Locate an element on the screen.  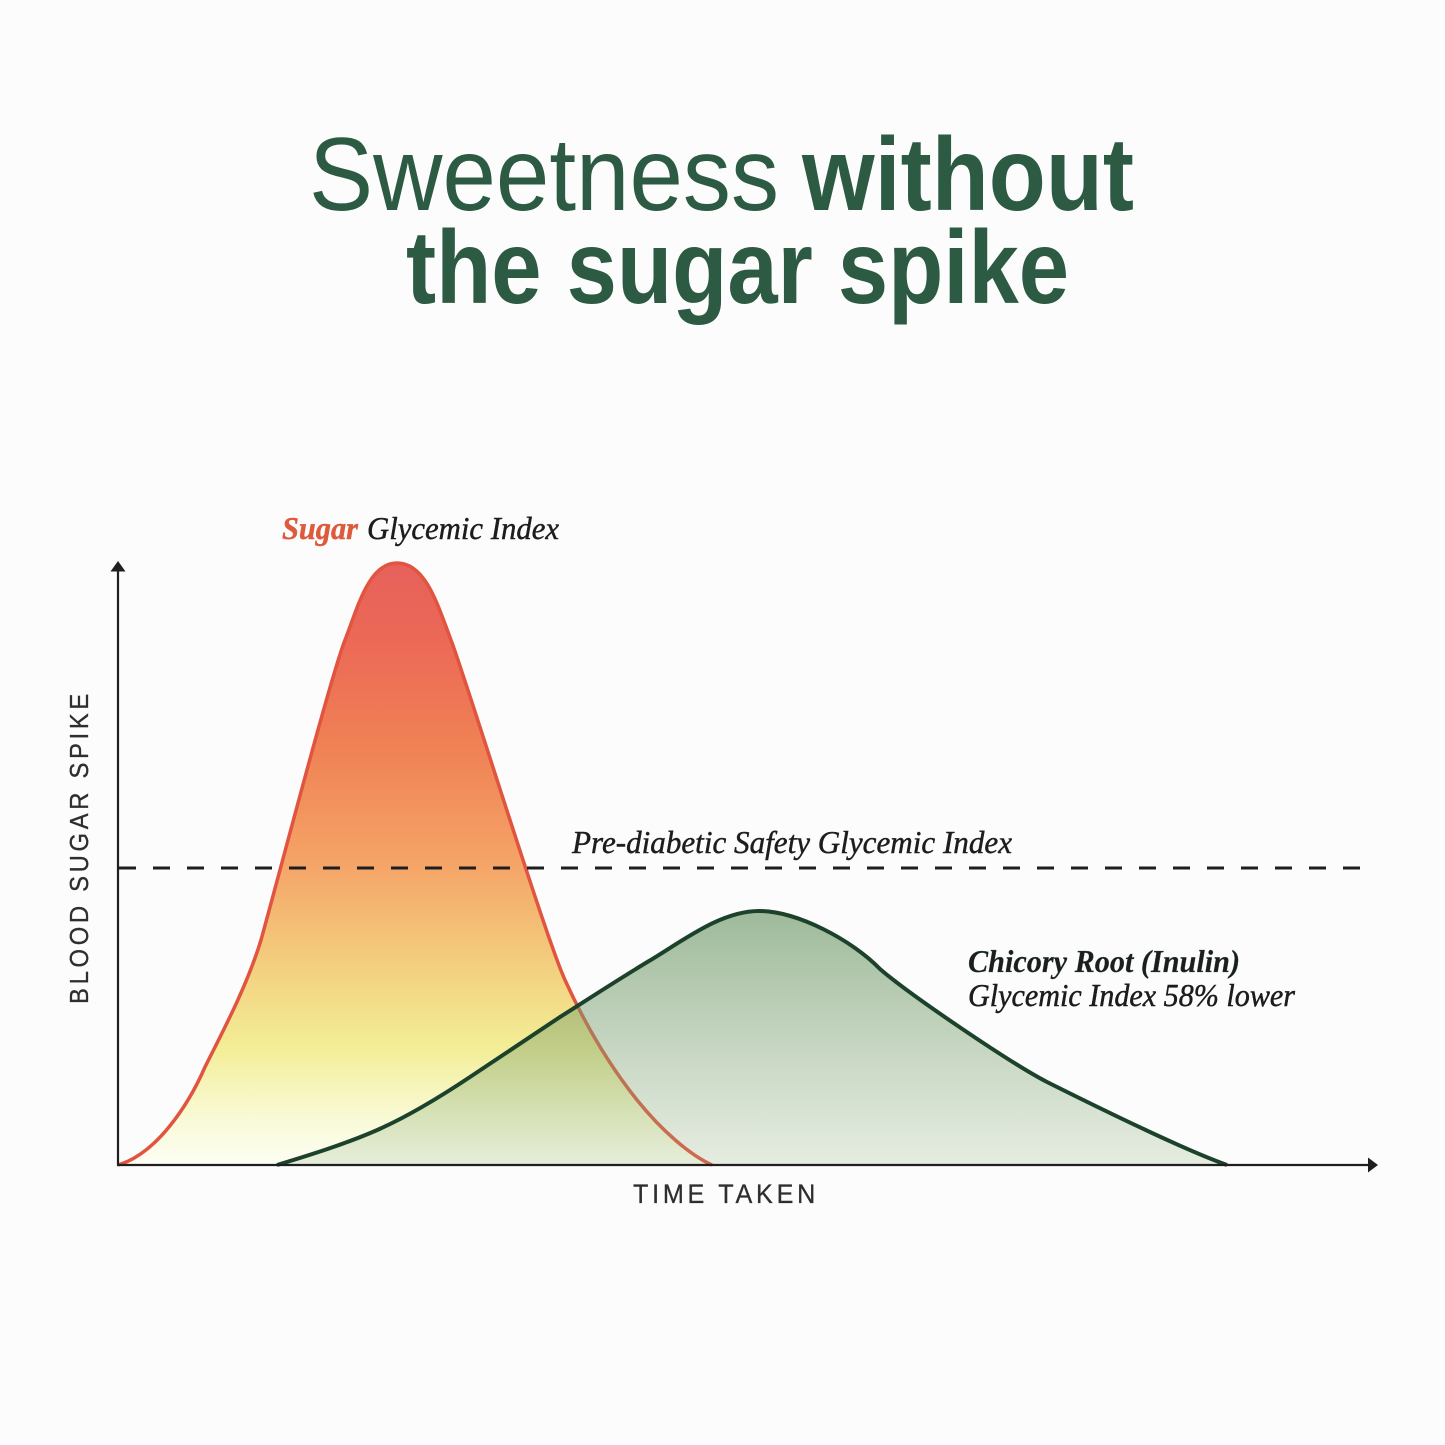
svg-text: BLOOD SUGAR SPIKE is located at coordinates (79, 847).